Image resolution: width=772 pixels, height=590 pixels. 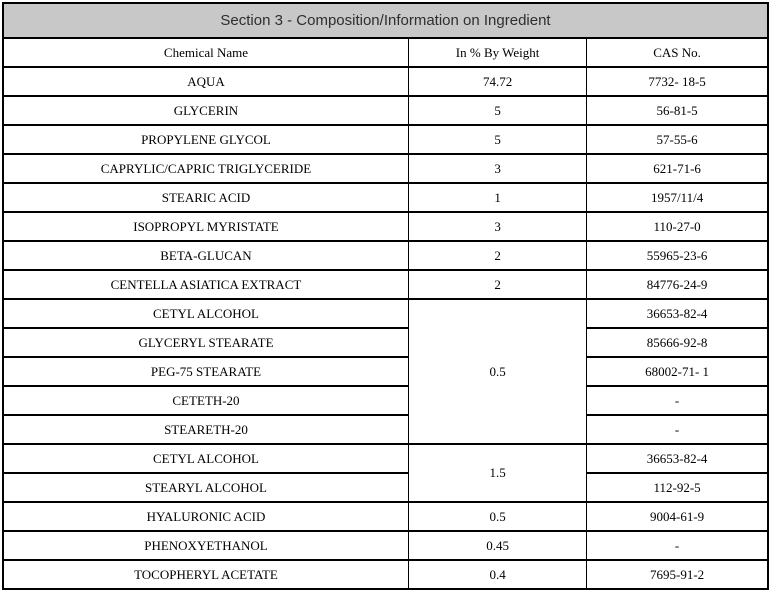 I want to click on table-row: GLYCERIN 5 56-81-5, so click(x=385, y=110).